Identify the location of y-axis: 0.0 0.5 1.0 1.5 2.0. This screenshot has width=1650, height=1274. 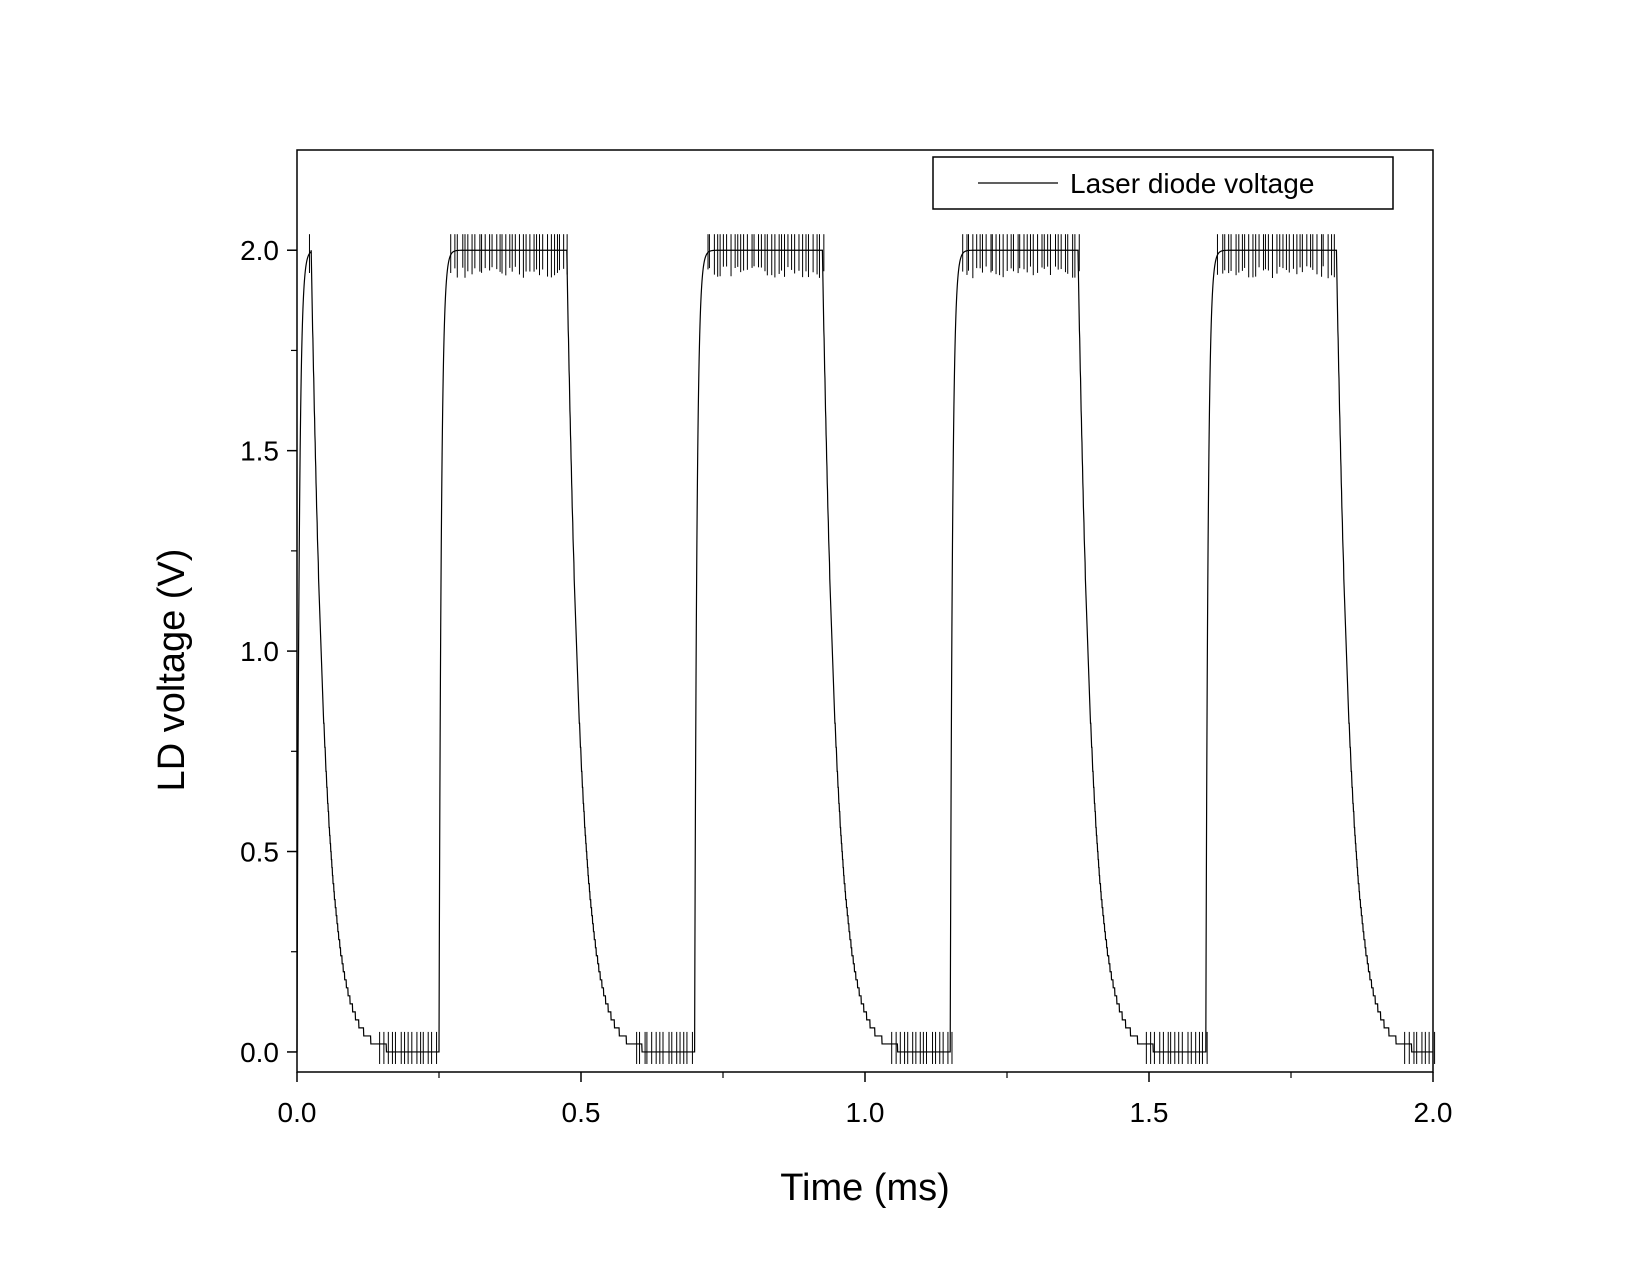
(268, 651).